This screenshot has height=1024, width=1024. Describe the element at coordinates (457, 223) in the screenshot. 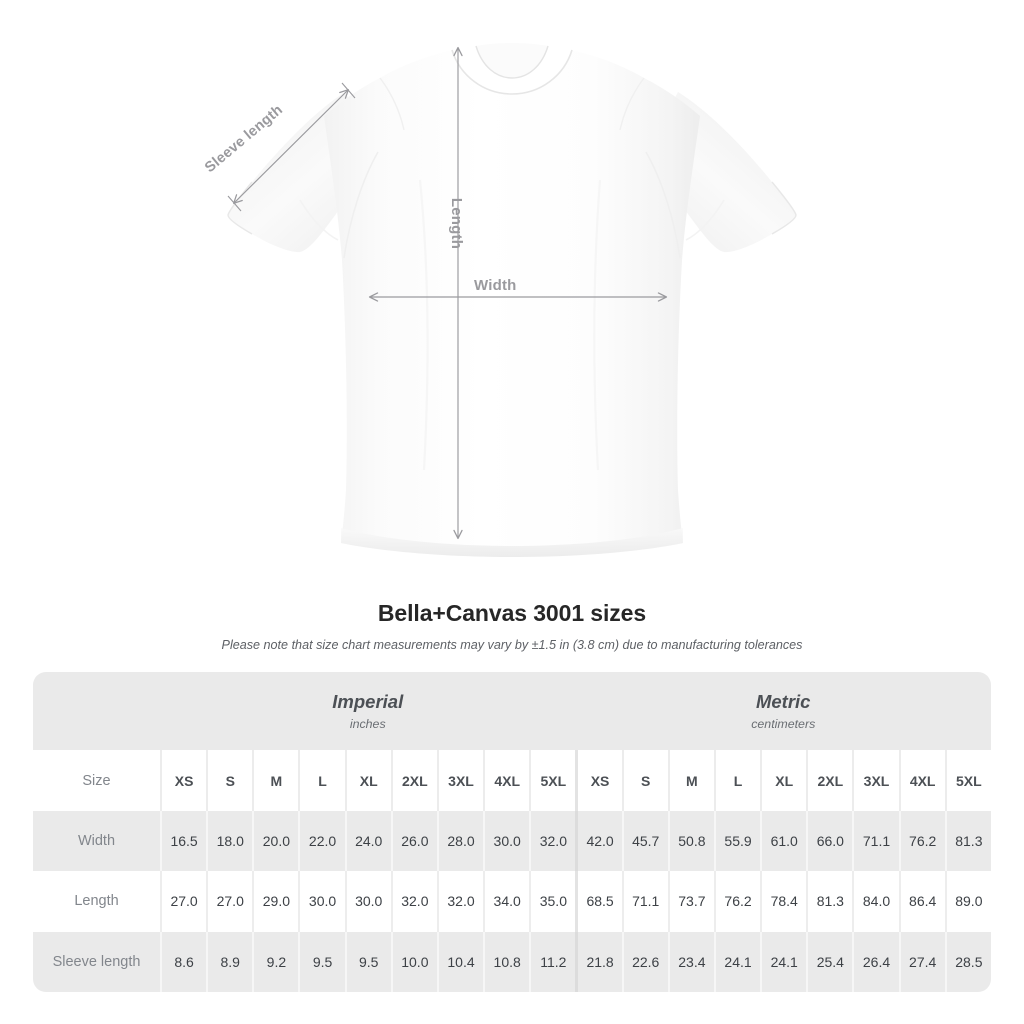

I see `length-label: Length` at that location.